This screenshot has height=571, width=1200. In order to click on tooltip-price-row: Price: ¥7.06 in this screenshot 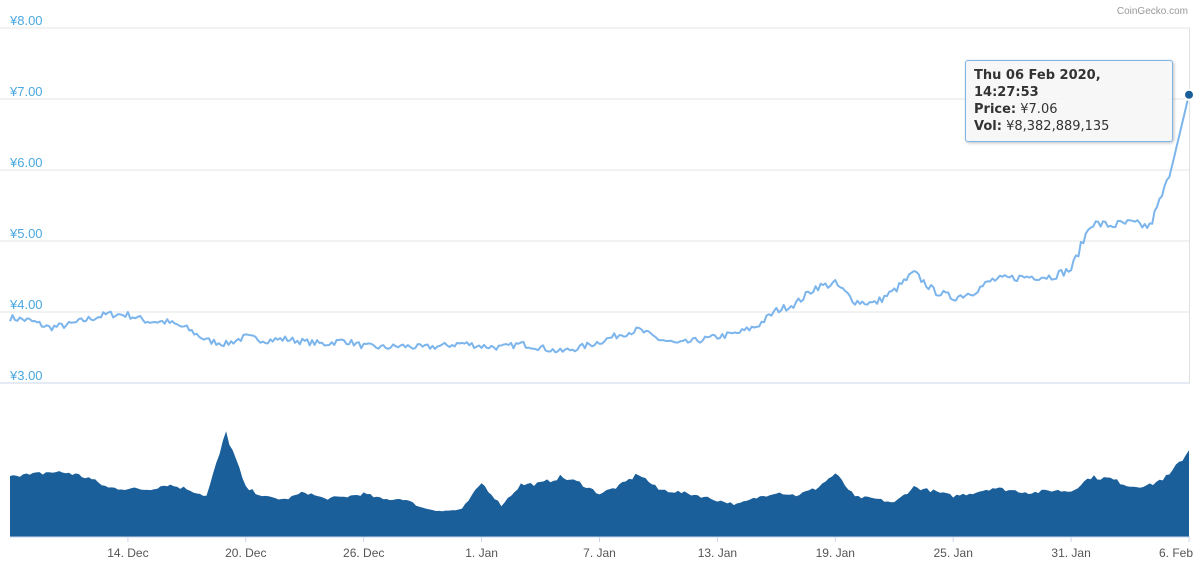, I will do `click(1069, 109)`.